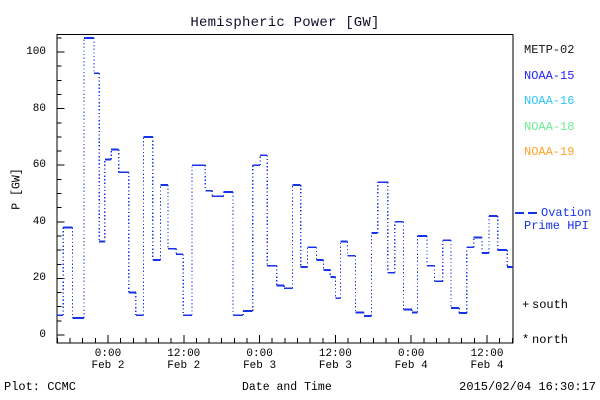 This screenshot has width=600, height=400. I want to click on south-marker-legend: + south, so click(545, 305).